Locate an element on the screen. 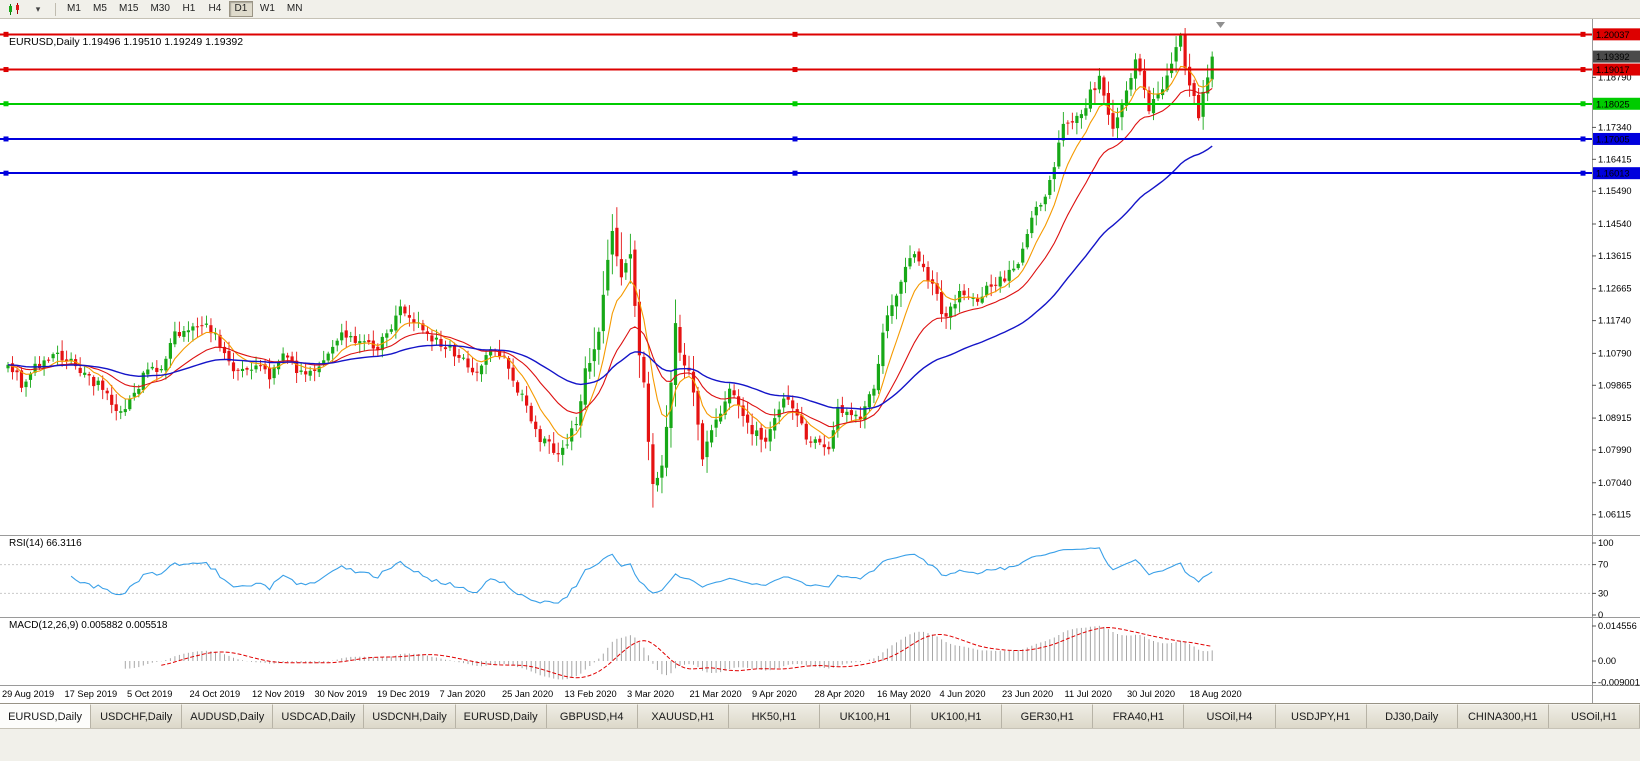 This screenshot has height=761, width=1640. date-axis-label: 9 Apr 2020 is located at coordinates (774, 694).